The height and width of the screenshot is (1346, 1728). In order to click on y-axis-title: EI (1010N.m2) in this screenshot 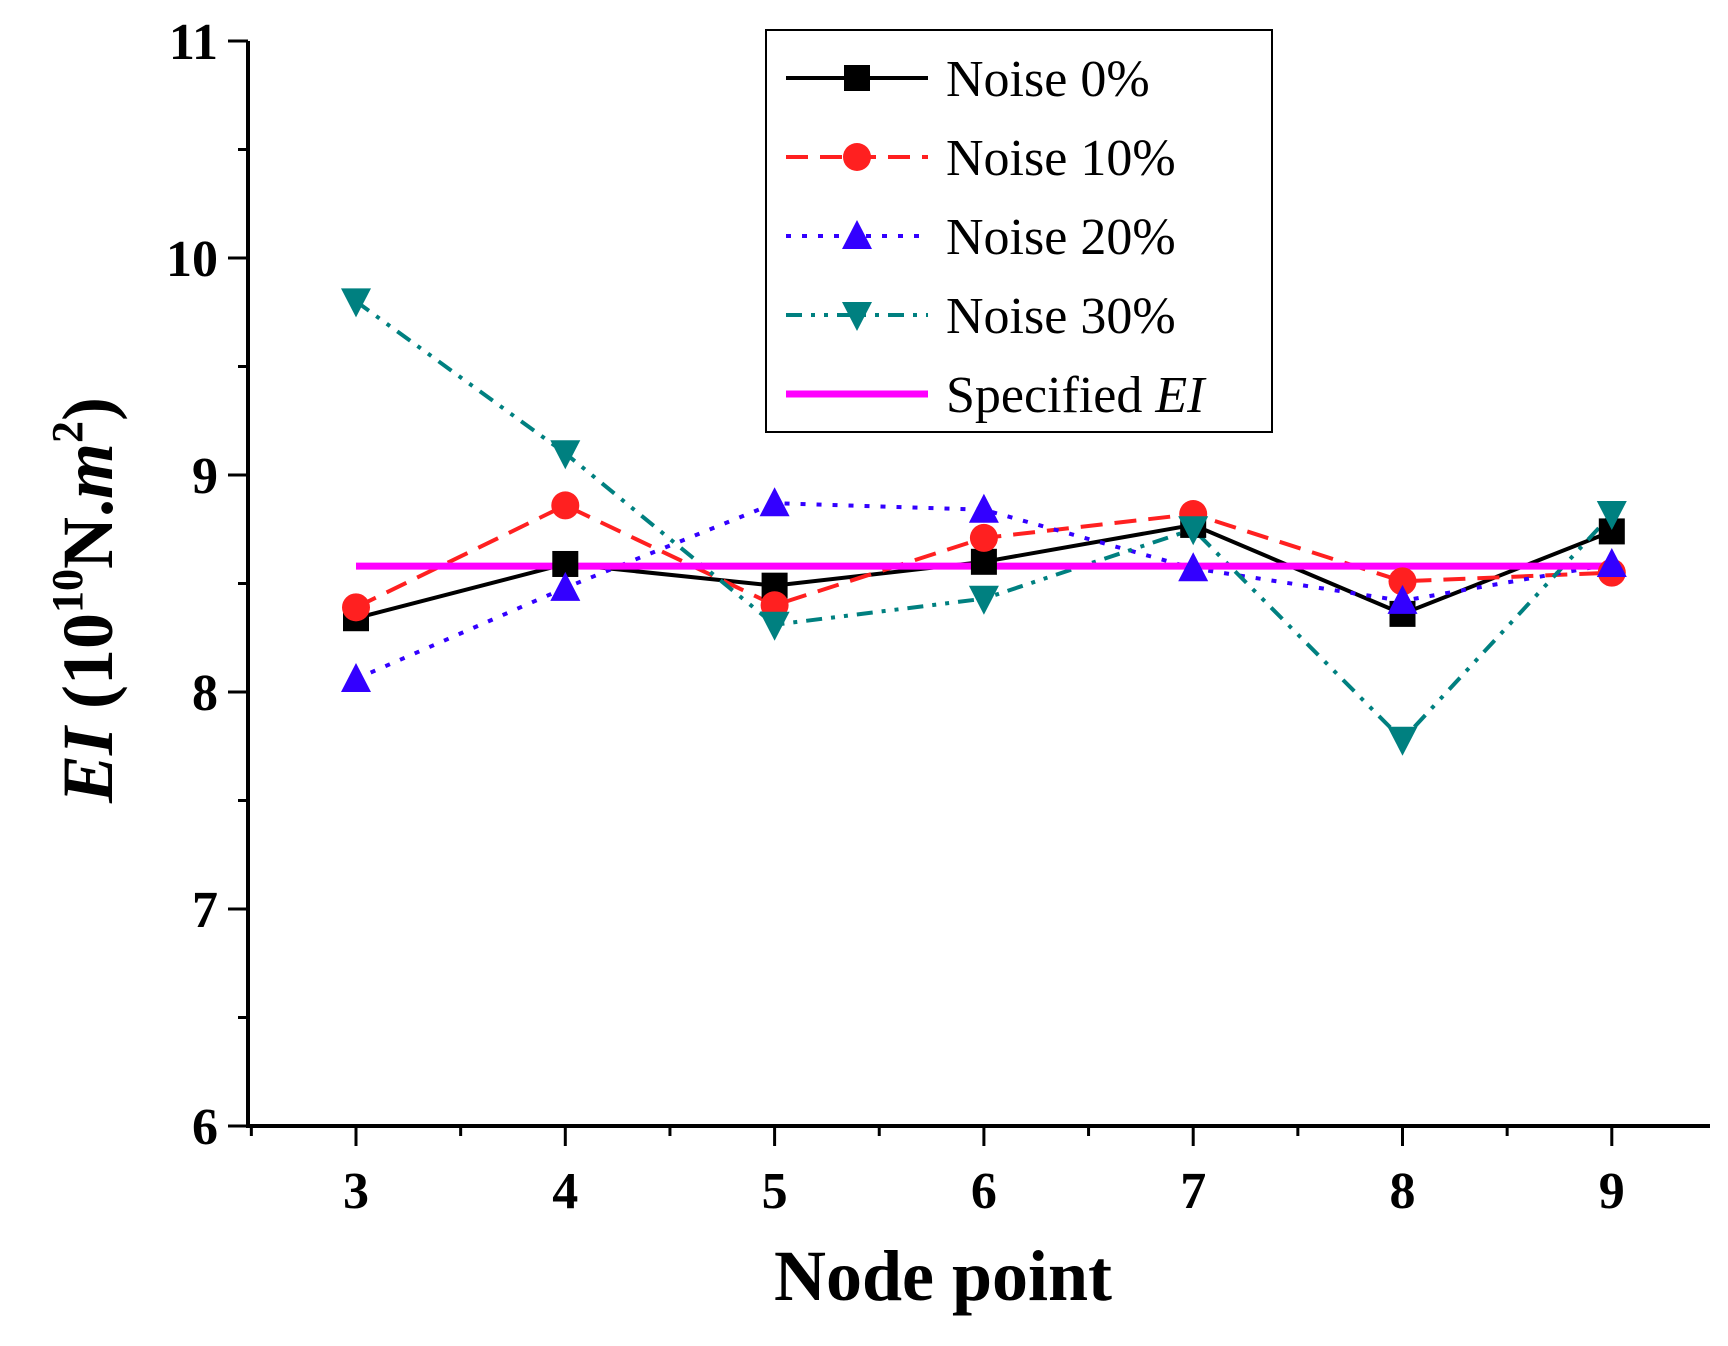, I will do `click(85, 600)`.